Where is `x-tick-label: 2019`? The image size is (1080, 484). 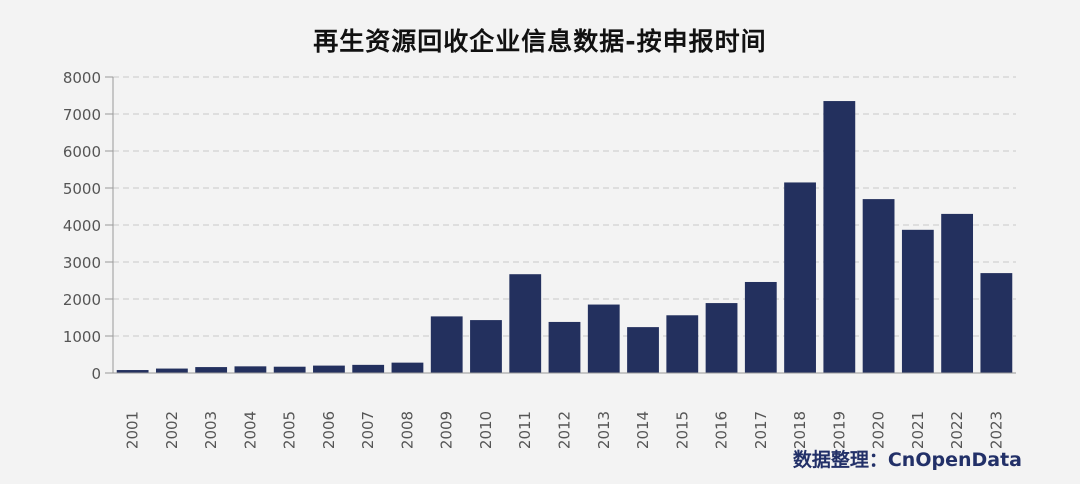
x-tick-label: 2019 is located at coordinates (839, 430).